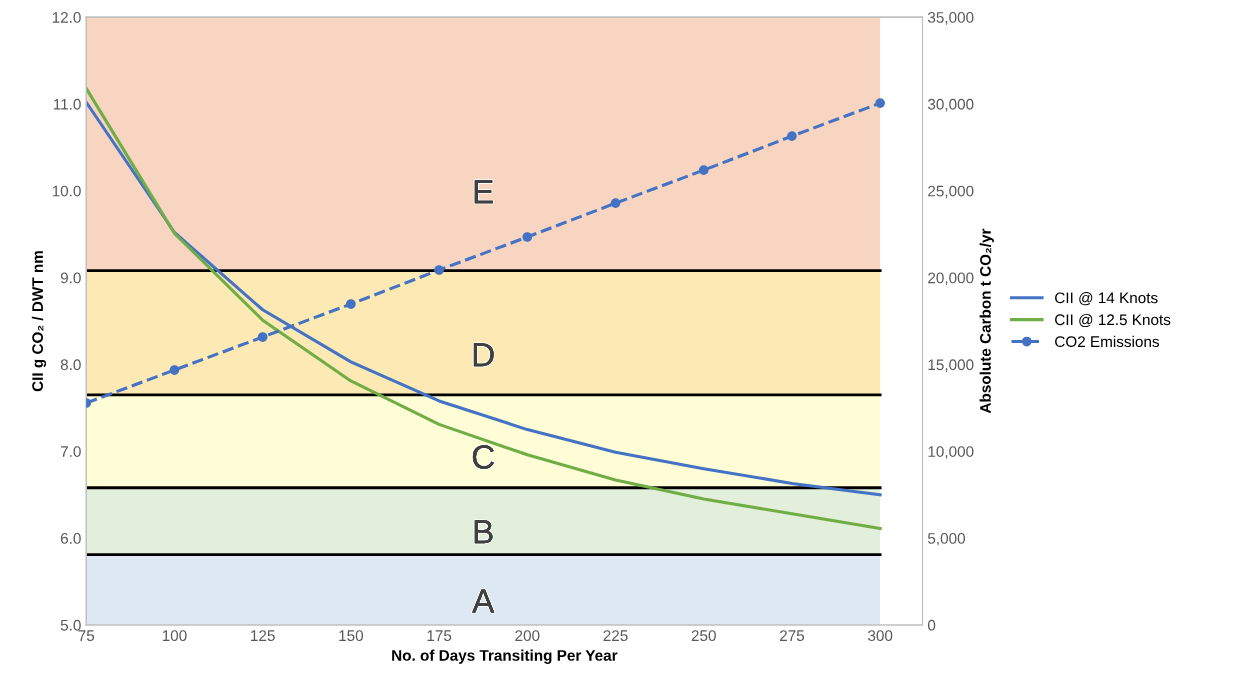 The width and height of the screenshot is (1250, 686). What do you see at coordinates (931, 625) in the screenshot?
I see `y2-tick-label: 0` at bounding box center [931, 625].